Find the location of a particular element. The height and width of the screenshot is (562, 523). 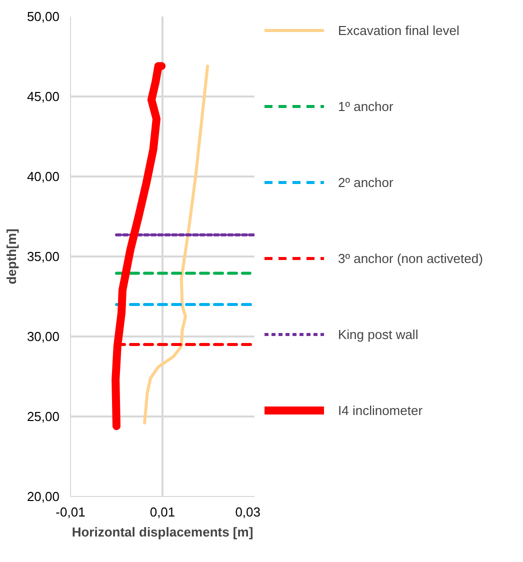

legend-label: 2º anchor is located at coordinates (366, 182).